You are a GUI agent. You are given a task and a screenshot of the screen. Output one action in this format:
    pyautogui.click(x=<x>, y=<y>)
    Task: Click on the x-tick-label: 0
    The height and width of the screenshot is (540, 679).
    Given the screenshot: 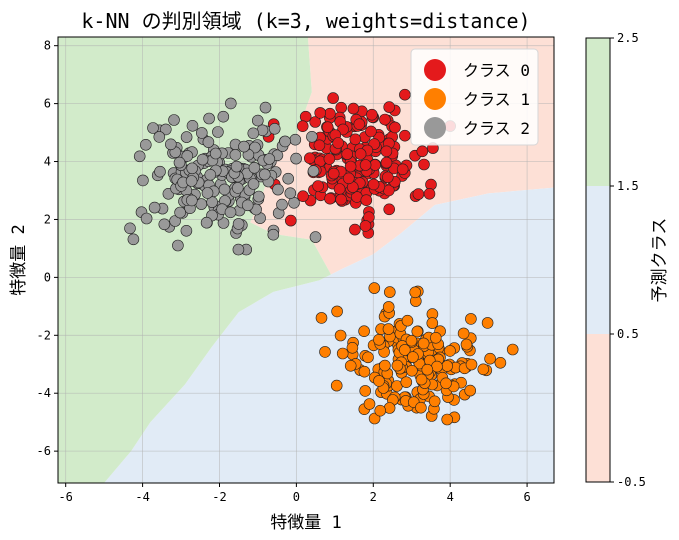 What is the action you would take?
    pyautogui.click(x=296, y=497)
    